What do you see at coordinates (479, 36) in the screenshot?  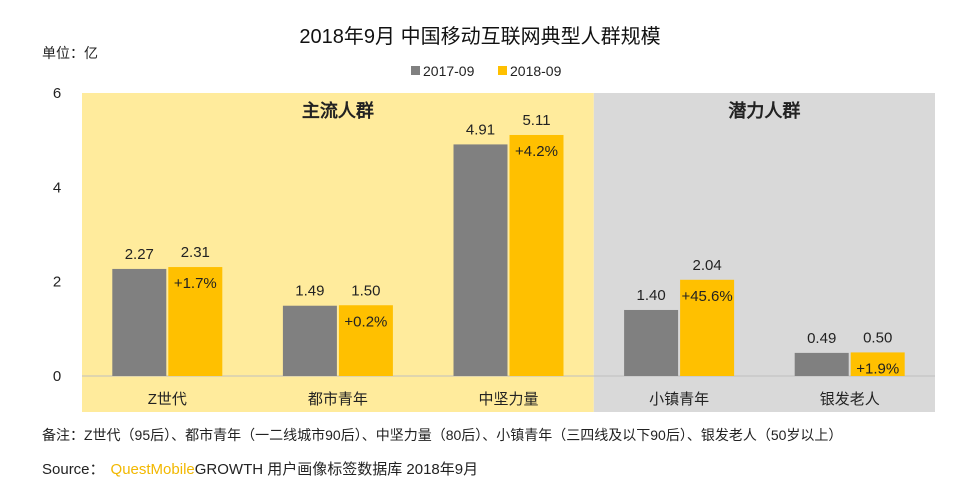 I see `chart-title: 2018年9月 中国移动互联网典型人群规模` at bounding box center [479, 36].